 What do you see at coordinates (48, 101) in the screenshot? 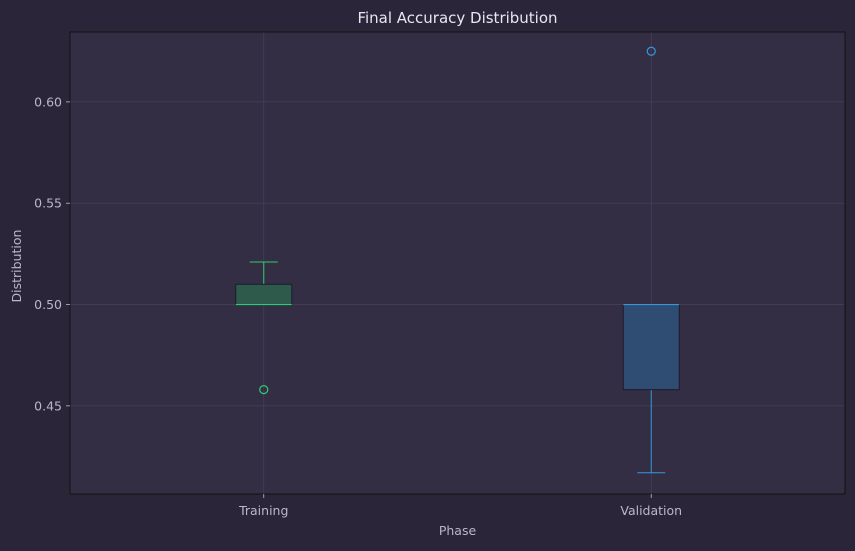
I see `y-tick-label: 0.60` at bounding box center [48, 101].